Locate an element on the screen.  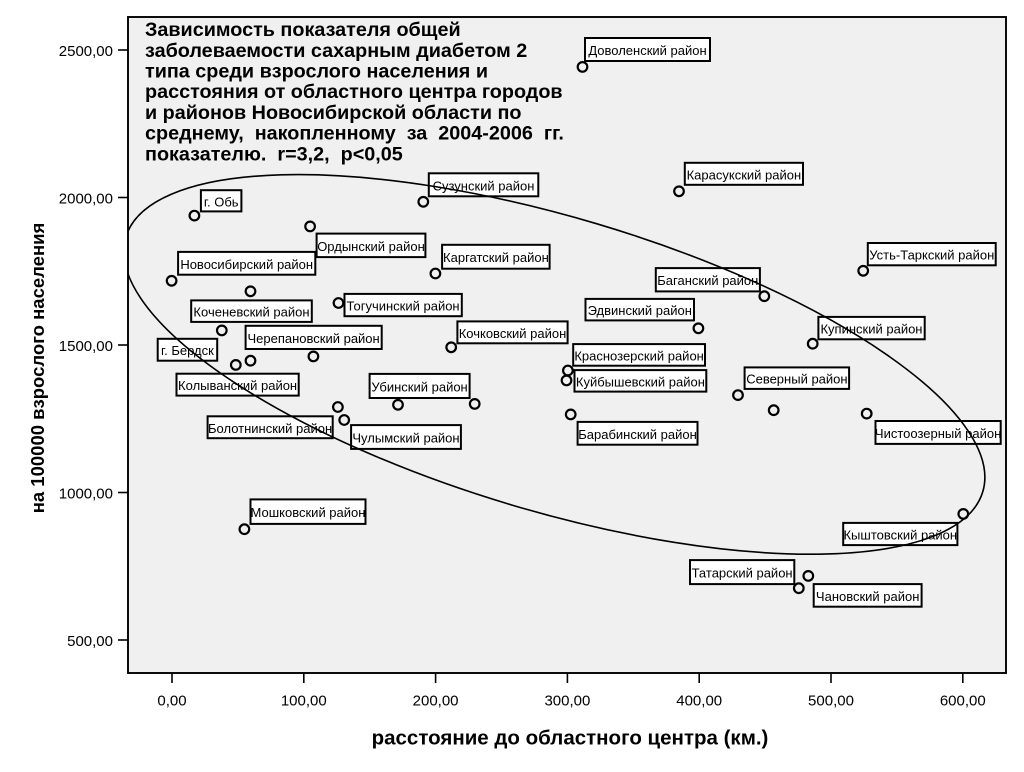
svg-text: Чулымский район is located at coordinates (405, 438).